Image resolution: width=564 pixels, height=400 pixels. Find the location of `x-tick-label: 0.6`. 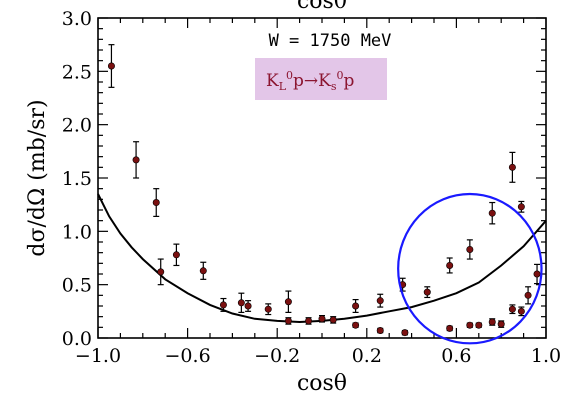

x-tick-label: 0.6 is located at coordinates (456, 356).